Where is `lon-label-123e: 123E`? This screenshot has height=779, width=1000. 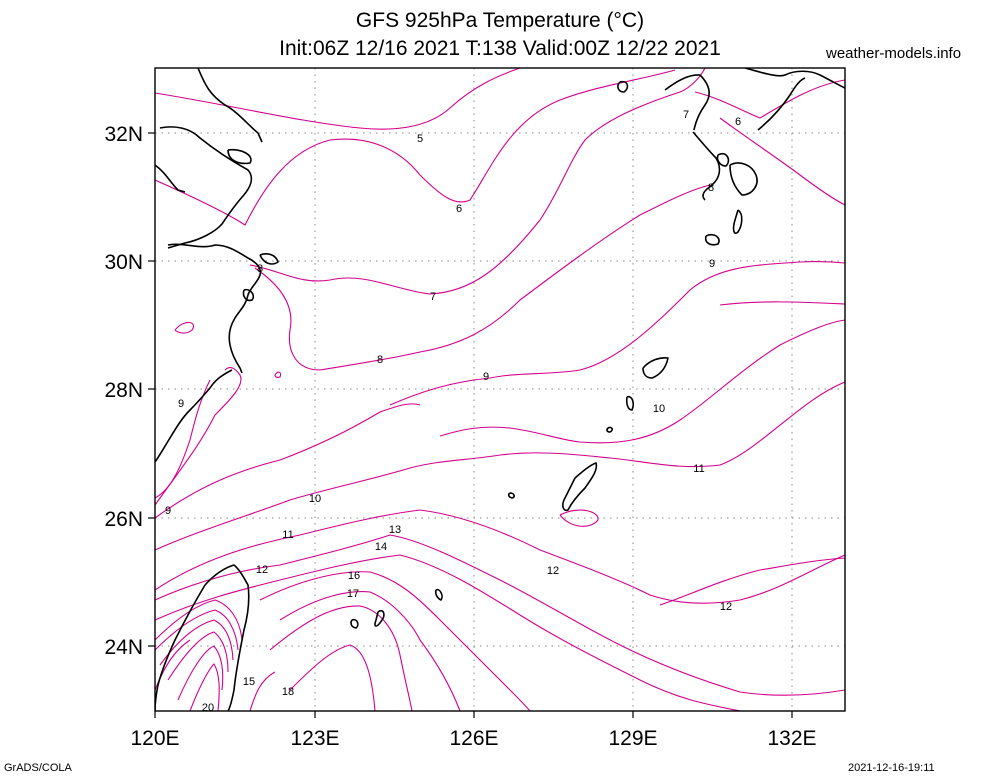 lon-label-123e: 123E is located at coordinates (314, 738).